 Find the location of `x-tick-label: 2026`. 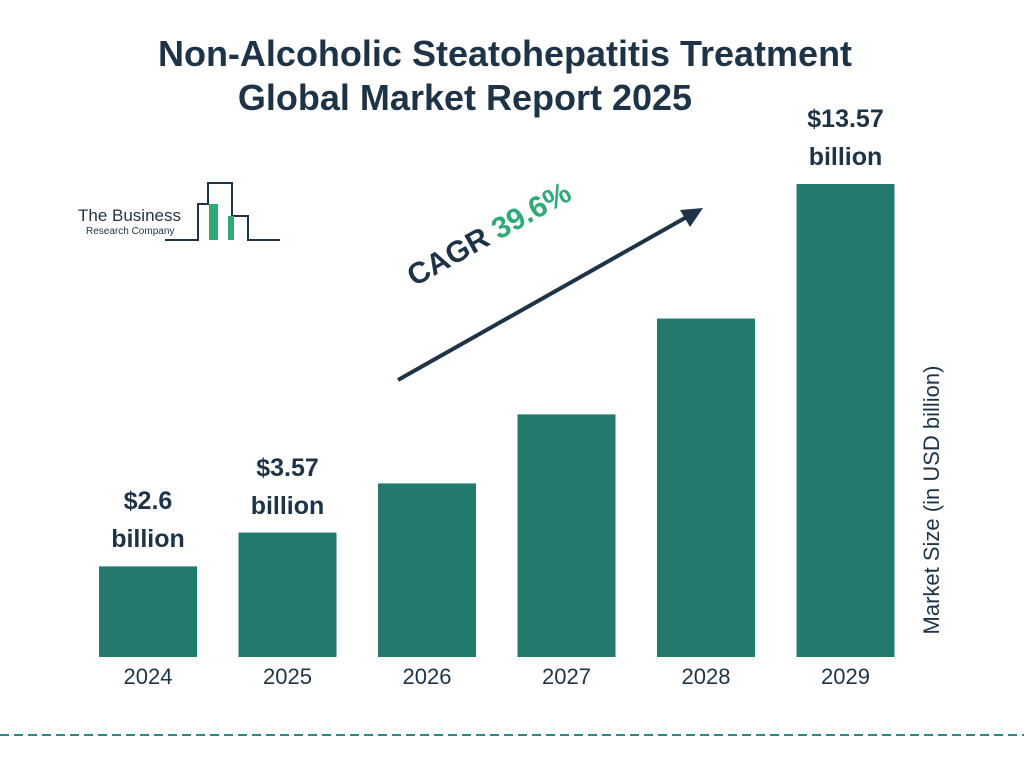

x-tick-label: 2026 is located at coordinates (427, 676).